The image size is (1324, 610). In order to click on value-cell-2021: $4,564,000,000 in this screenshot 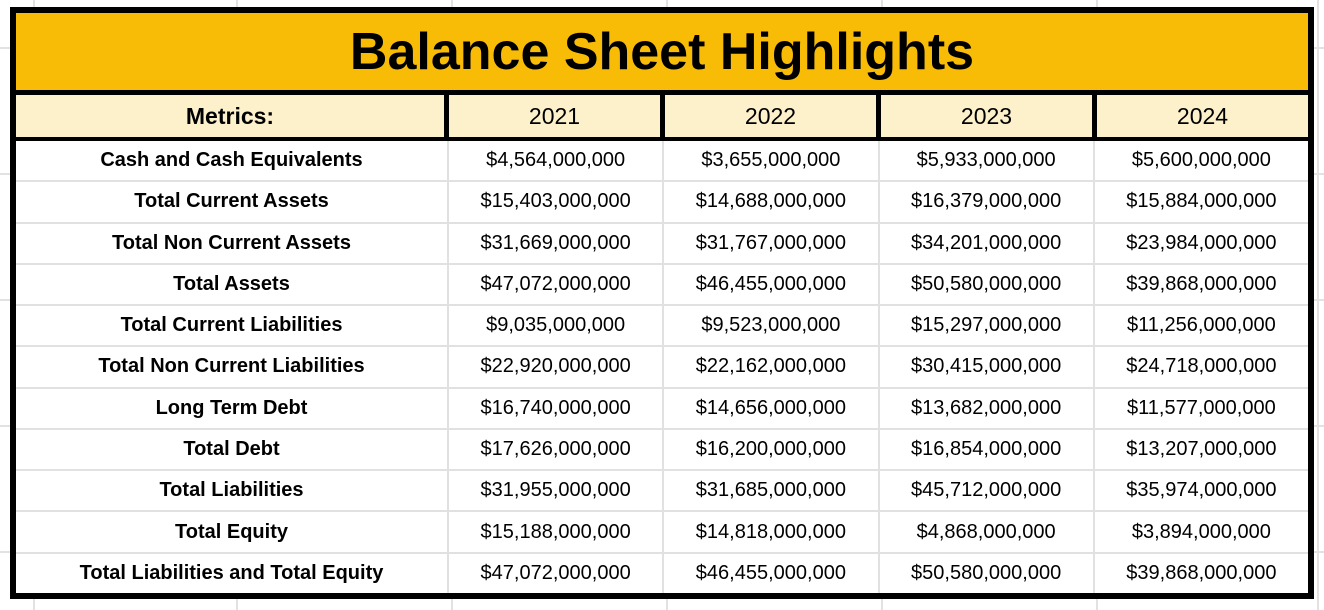, I will do `click(557, 161)`.